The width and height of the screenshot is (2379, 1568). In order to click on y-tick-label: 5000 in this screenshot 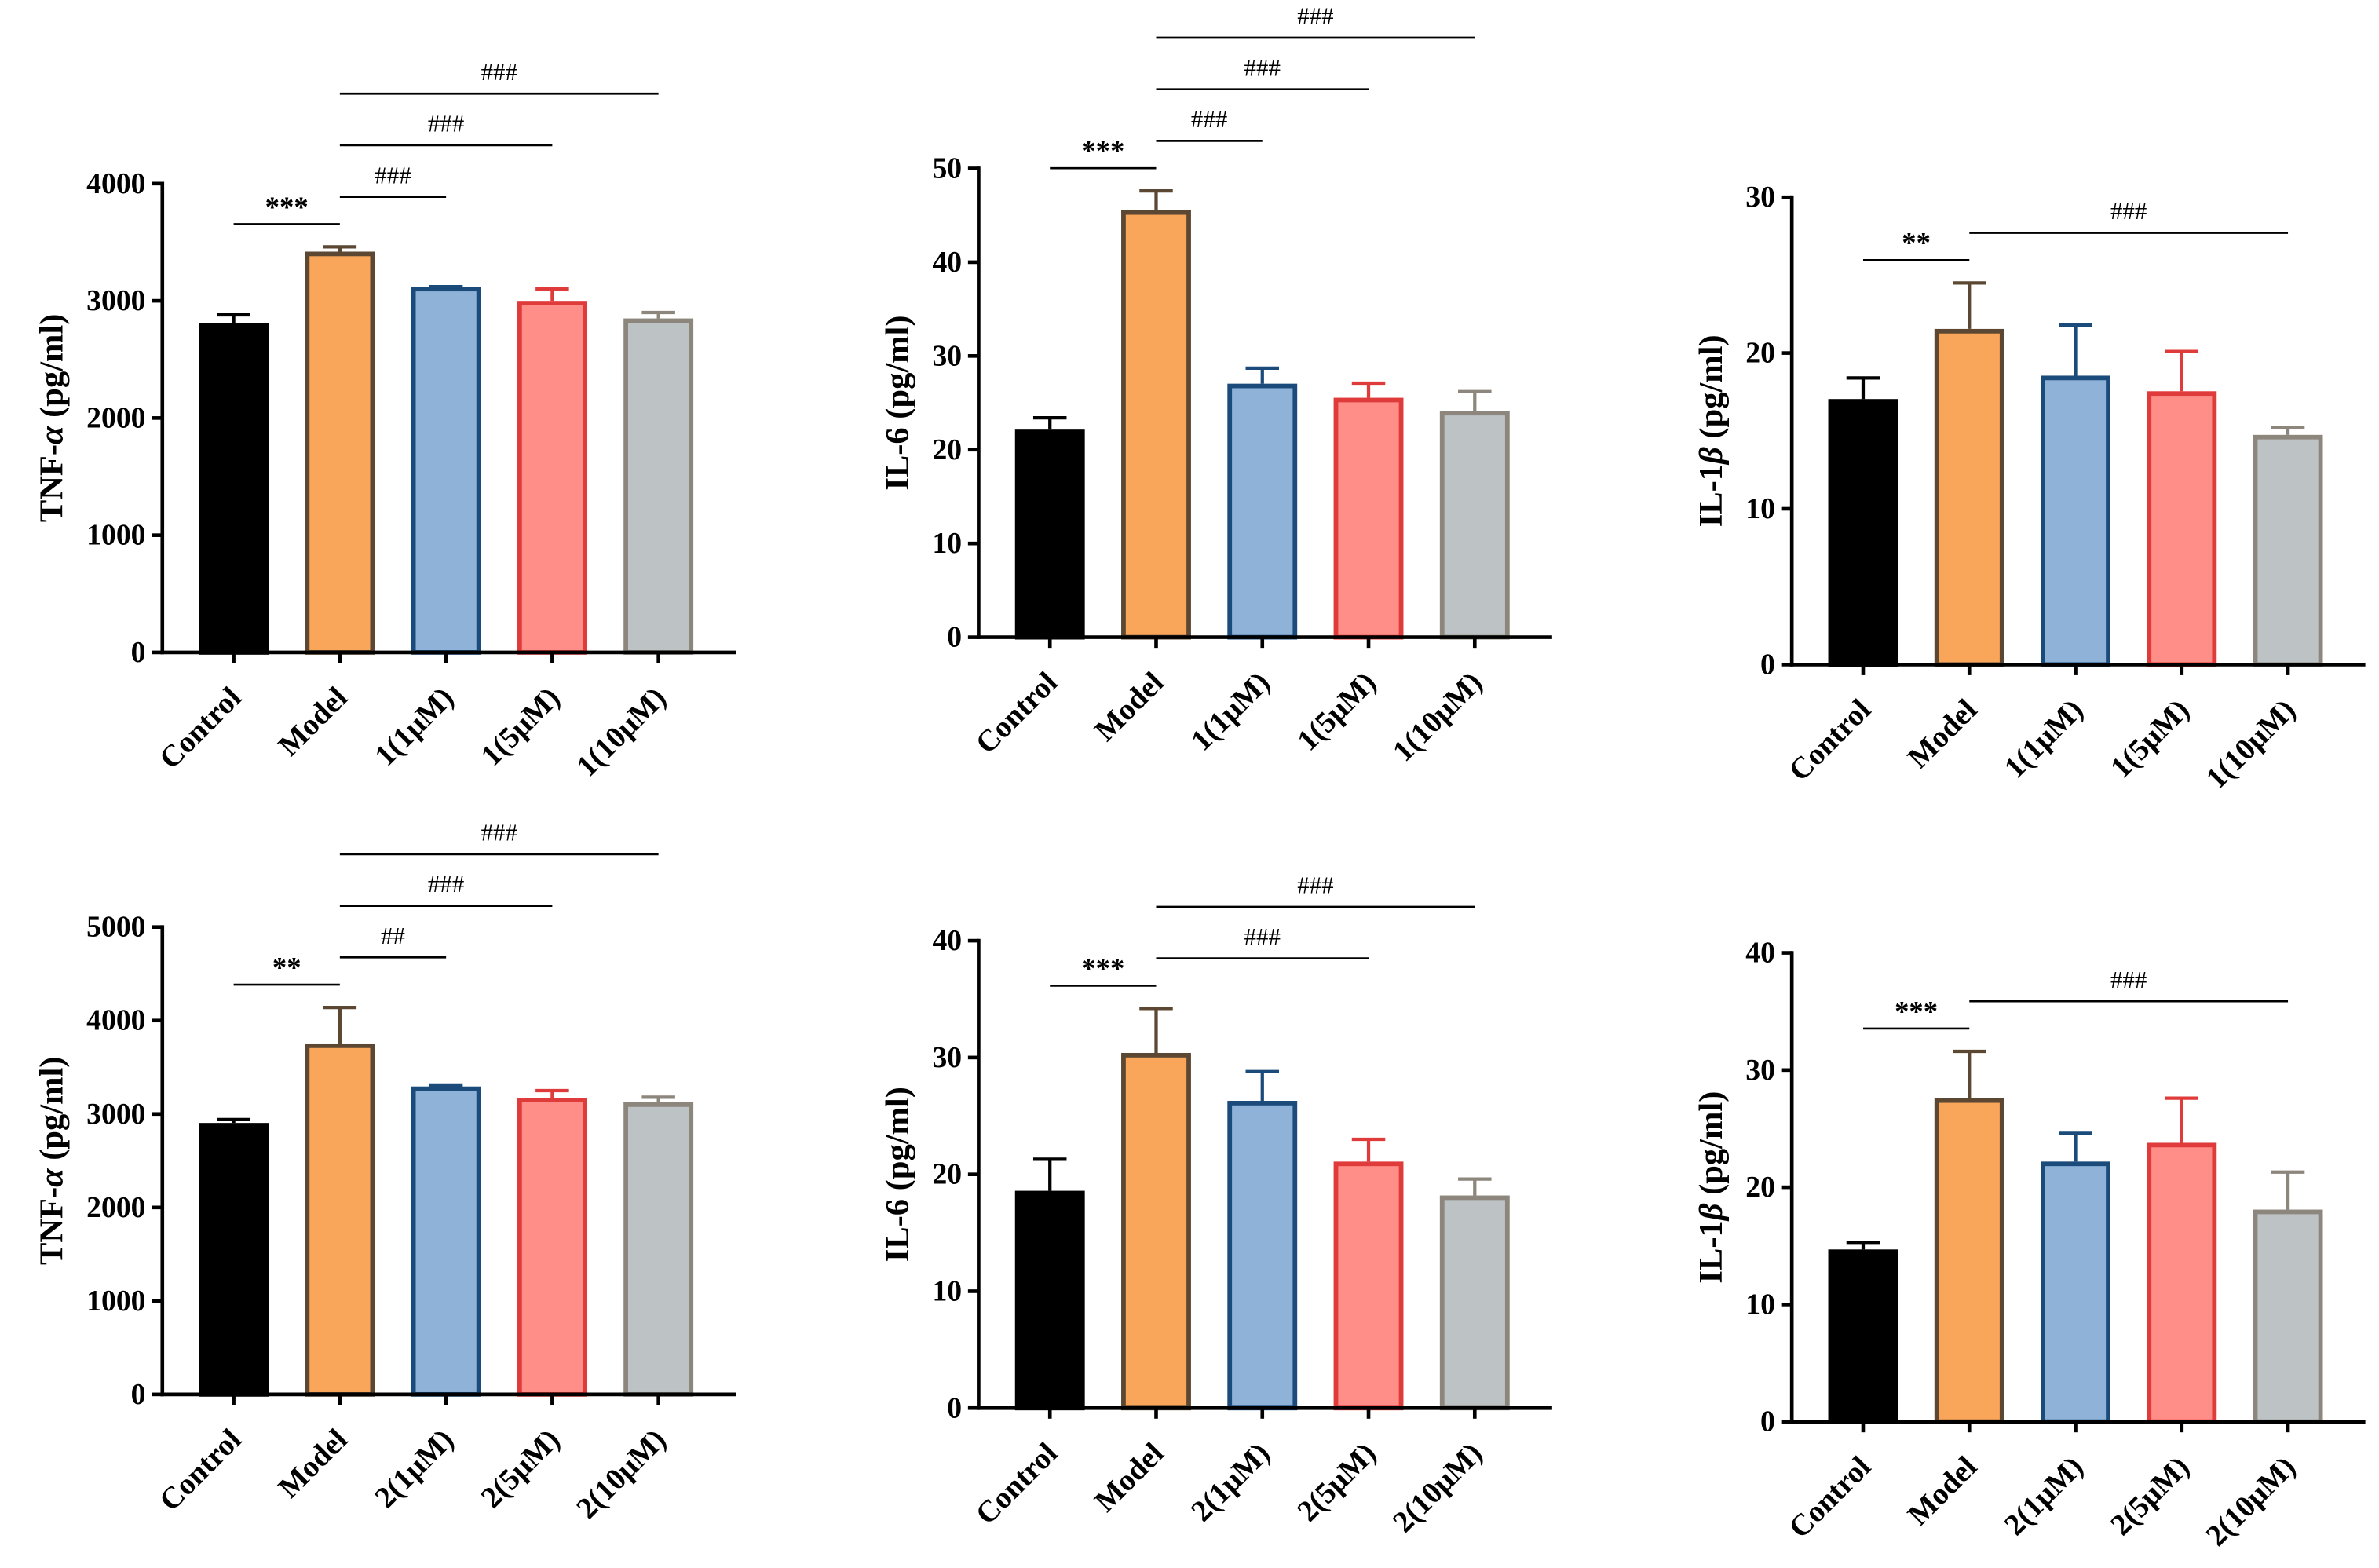, I will do `click(115, 927)`.